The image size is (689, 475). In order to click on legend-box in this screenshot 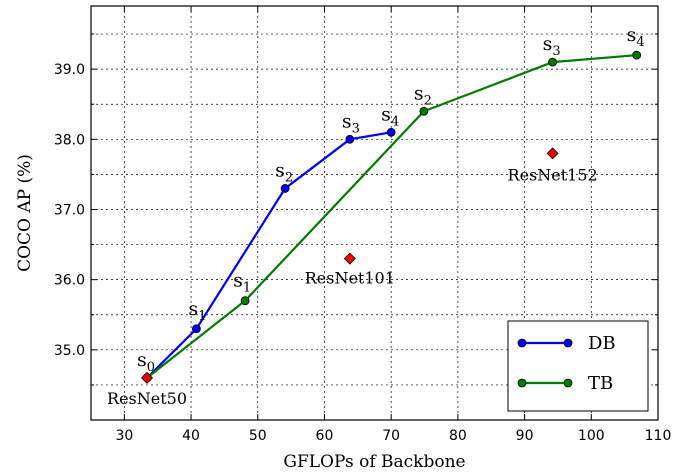, I will do `click(578, 366)`.